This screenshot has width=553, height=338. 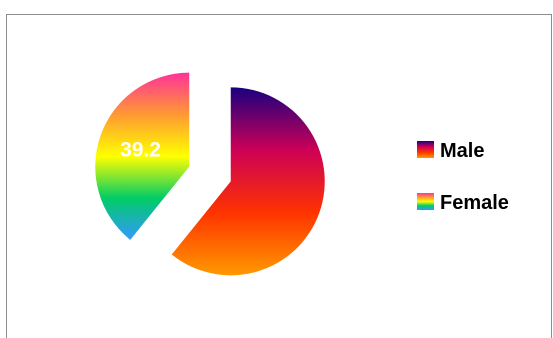 I want to click on legend-label-female: Female, so click(x=474, y=203).